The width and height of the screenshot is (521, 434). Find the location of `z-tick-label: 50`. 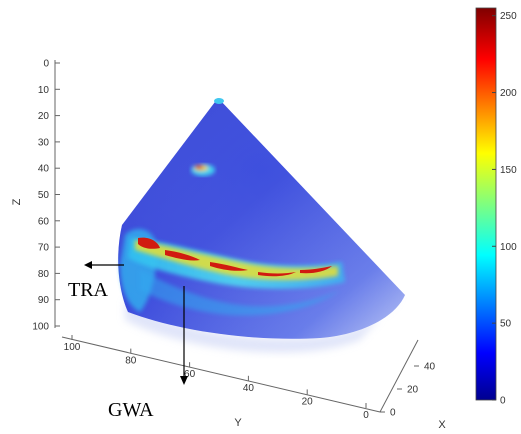

z-tick-label: 50 is located at coordinates (44, 195).